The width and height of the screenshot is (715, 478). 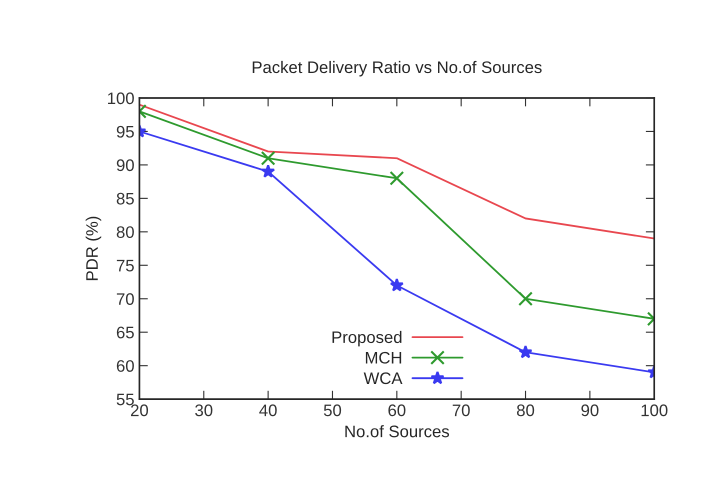 I want to click on y-tick-label: 85, so click(x=125, y=198).